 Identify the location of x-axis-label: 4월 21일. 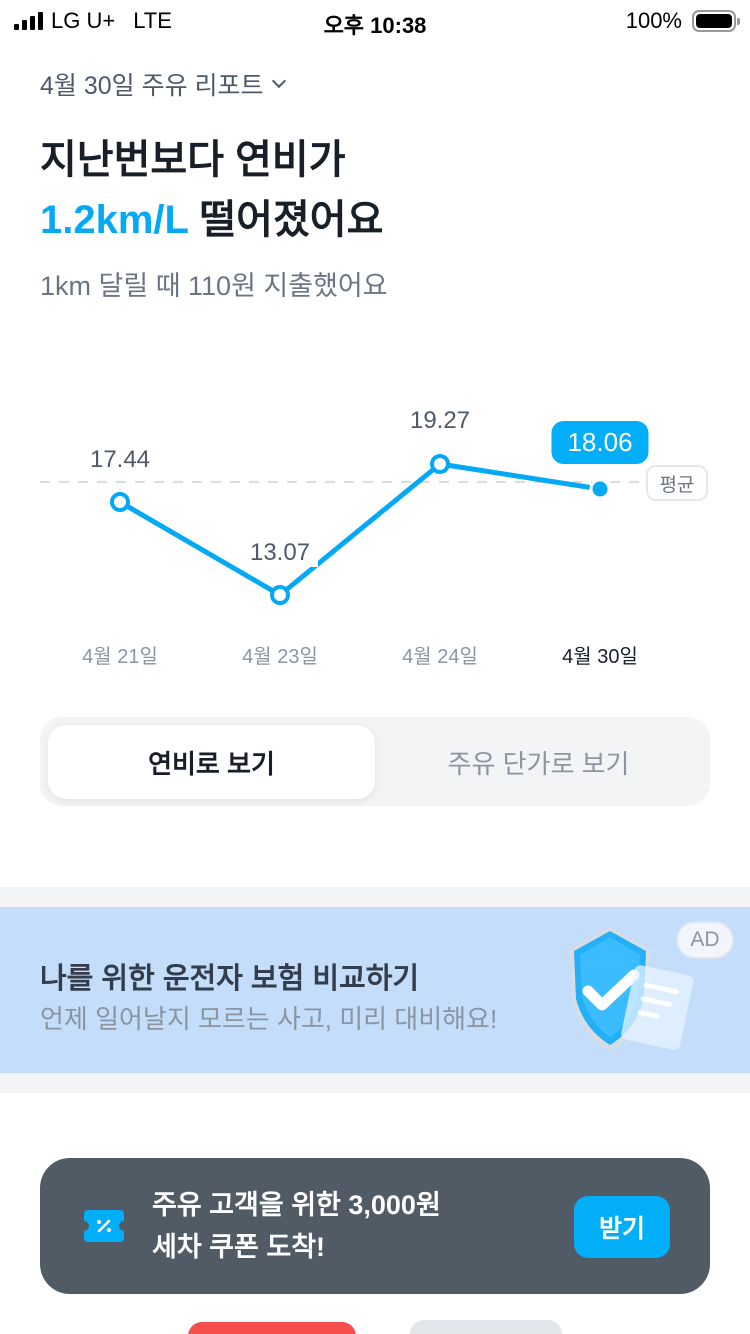
(120, 657).